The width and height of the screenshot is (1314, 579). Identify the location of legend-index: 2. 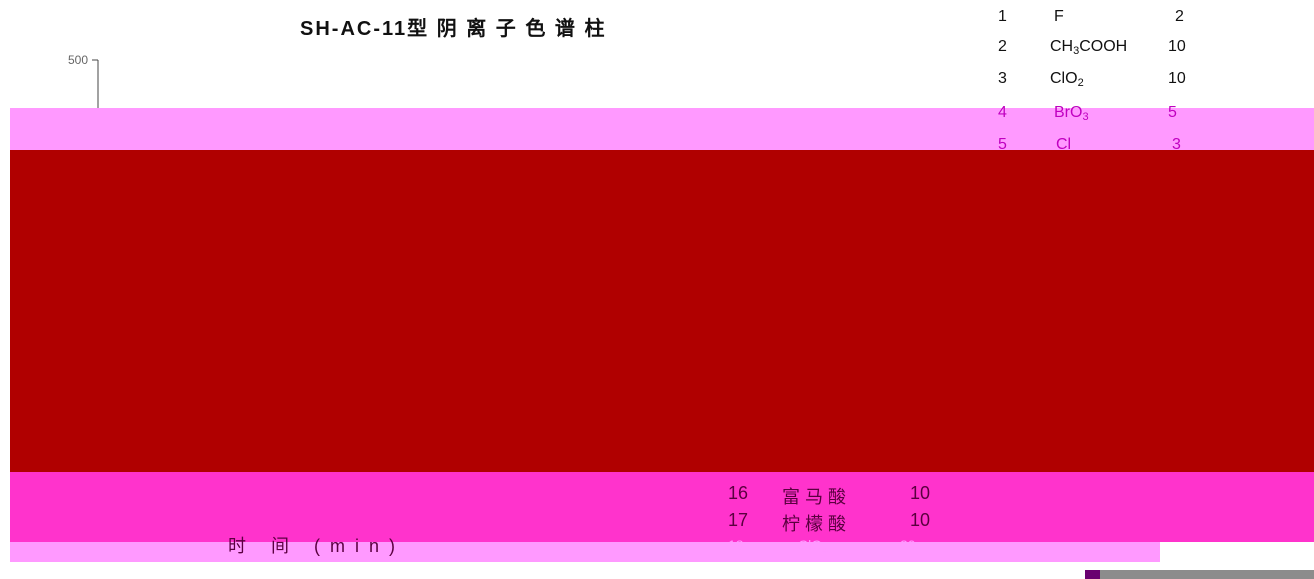
(1002, 46).